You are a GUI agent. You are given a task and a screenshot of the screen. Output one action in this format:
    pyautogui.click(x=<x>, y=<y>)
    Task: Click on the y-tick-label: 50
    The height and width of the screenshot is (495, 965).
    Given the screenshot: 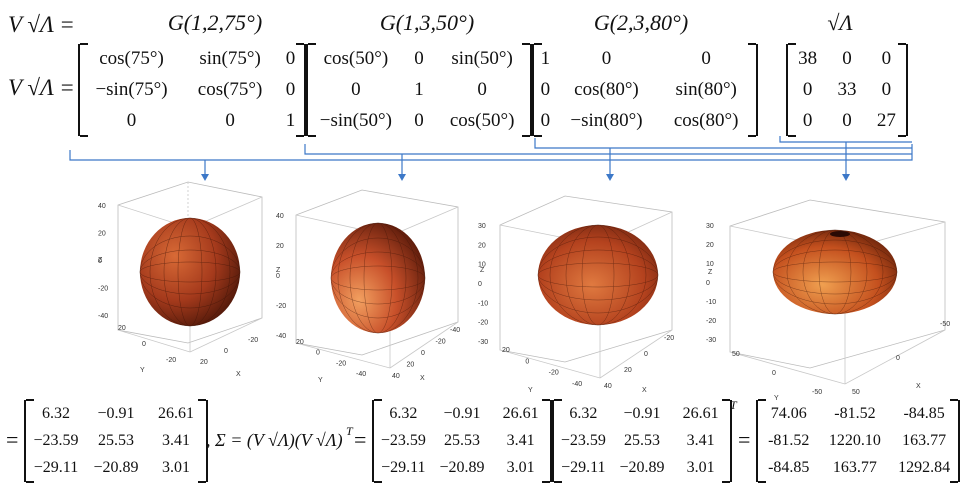 What is the action you would take?
    pyautogui.click(x=736, y=354)
    